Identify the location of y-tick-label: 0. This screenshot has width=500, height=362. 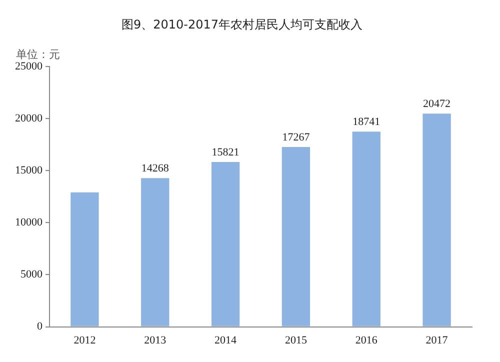
(40, 326).